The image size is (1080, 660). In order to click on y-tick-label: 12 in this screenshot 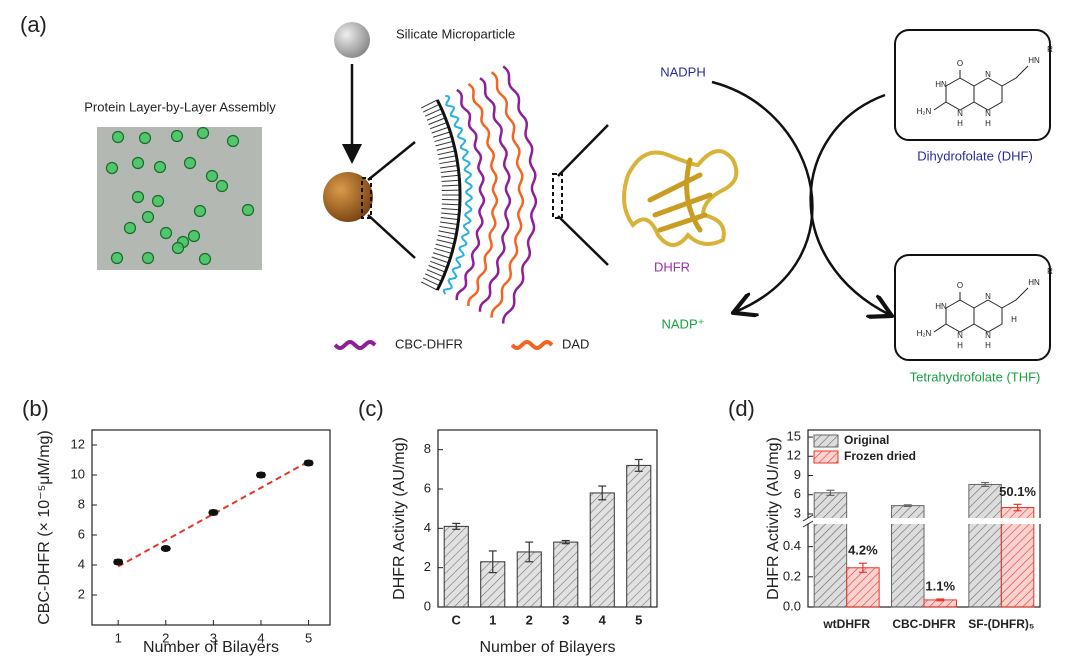, I will do `click(794, 455)`.